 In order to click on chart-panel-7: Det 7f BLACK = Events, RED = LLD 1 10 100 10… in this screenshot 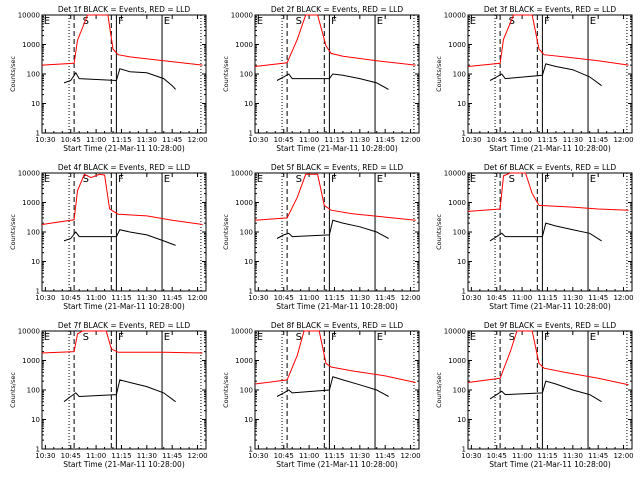, I will do `click(108, 395)`.